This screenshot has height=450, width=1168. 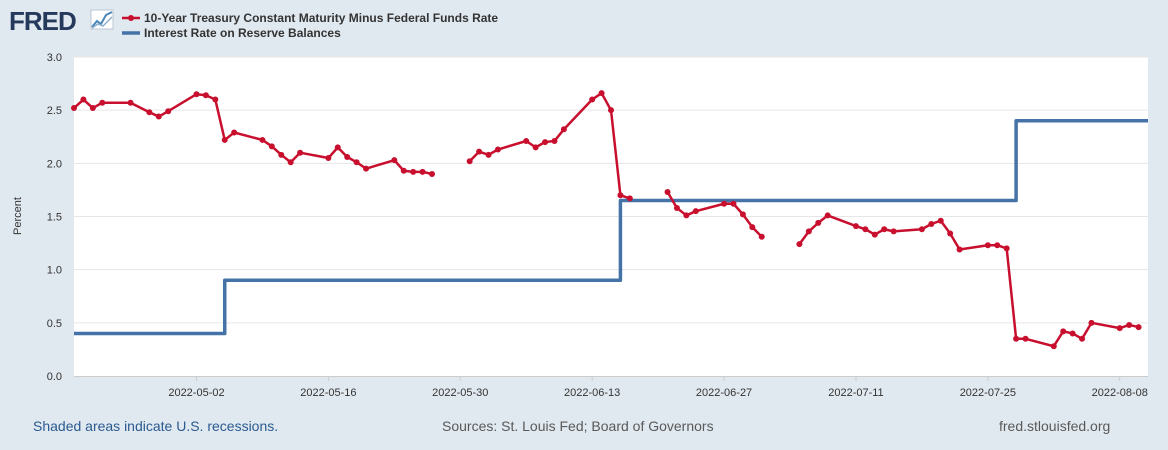 What do you see at coordinates (592, 393) in the screenshot?
I see `x-tick-label: 2022-06-13` at bounding box center [592, 393].